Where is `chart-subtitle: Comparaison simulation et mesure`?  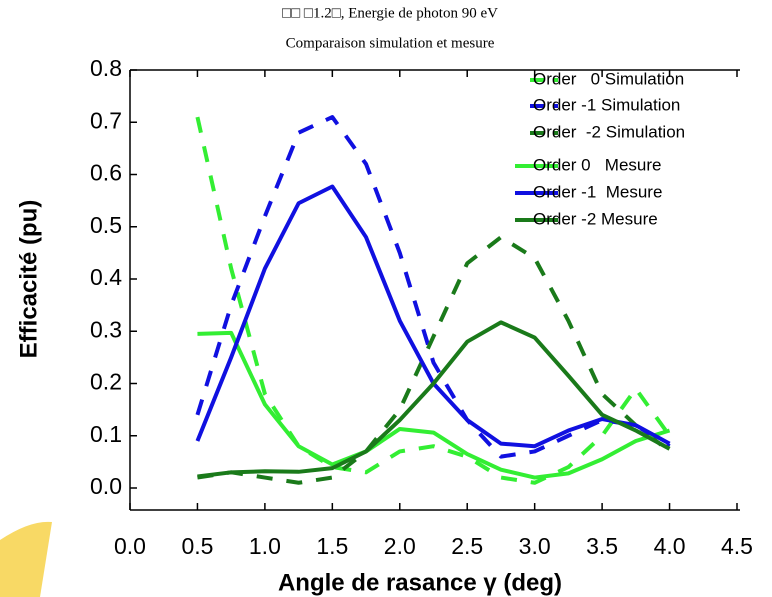
chart-subtitle: Comparaison simulation et mesure is located at coordinates (390, 43).